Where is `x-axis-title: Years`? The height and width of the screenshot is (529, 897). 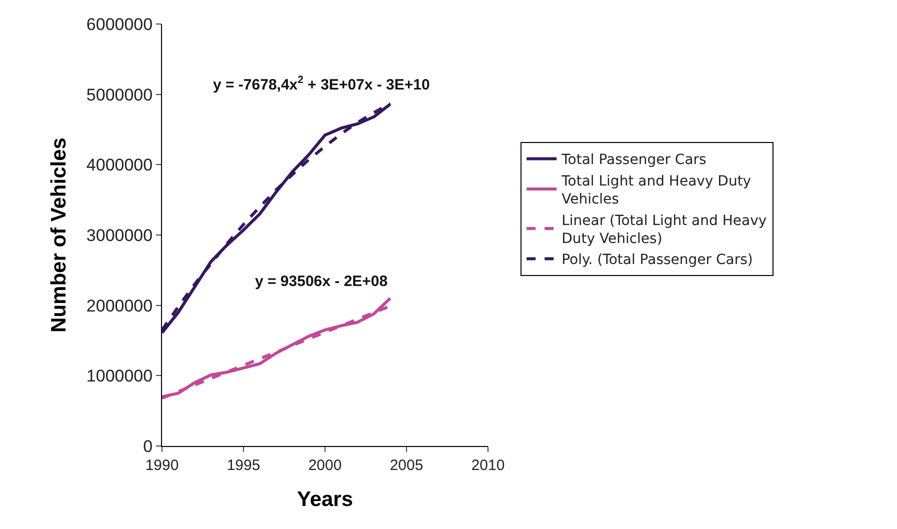
x-axis-title: Years is located at coordinates (325, 500).